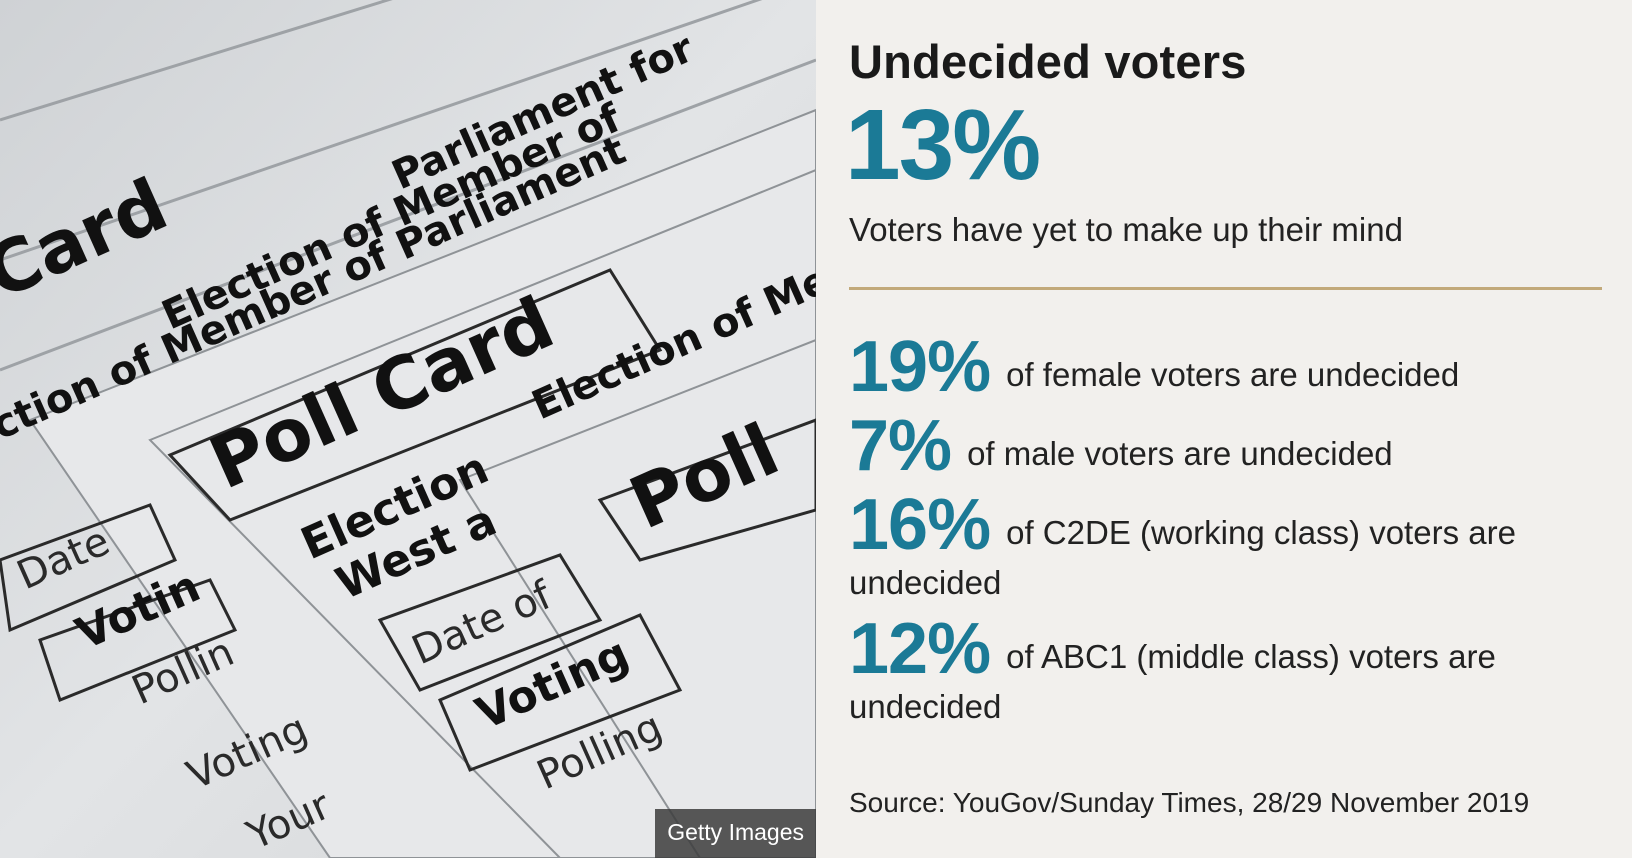  What do you see at coordinates (920, 367) in the screenshot?
I see `stat-pct: 19%` at bounding box center [920, 367].